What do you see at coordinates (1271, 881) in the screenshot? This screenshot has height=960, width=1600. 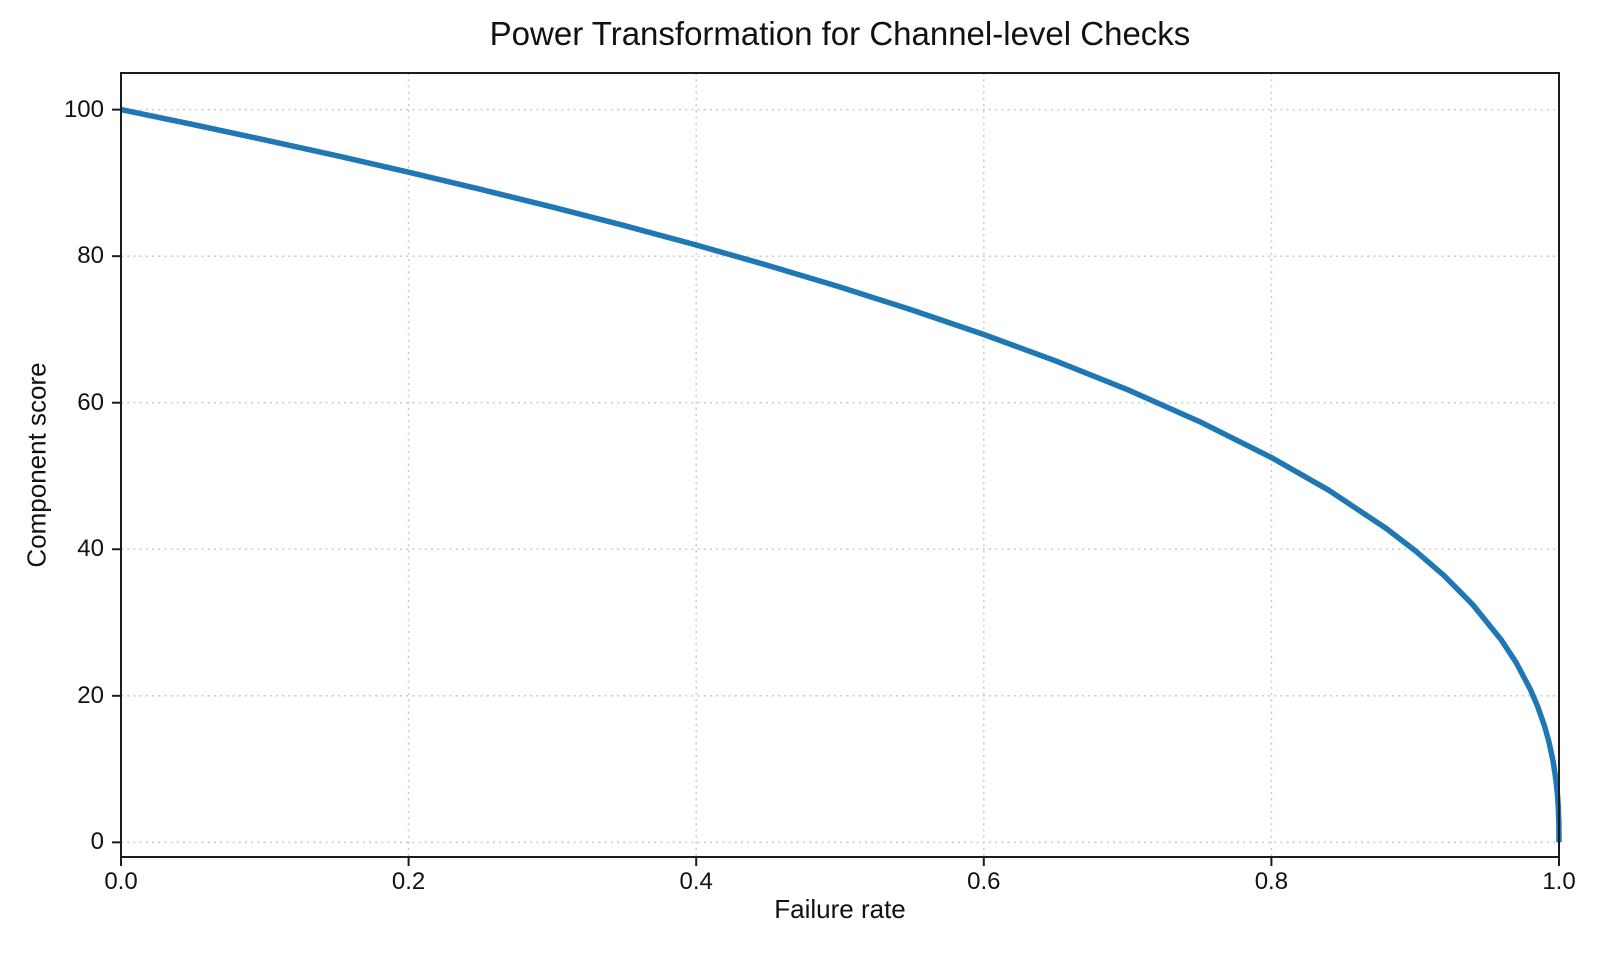 I see `x-tick-label: 0.8` at bounding box center [1271, 881].